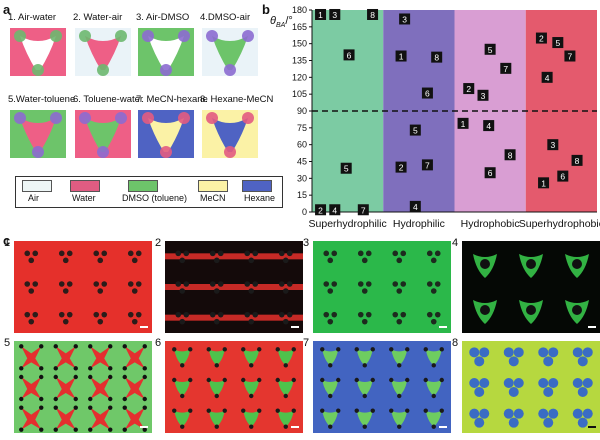 The height and width of the screenshot is (440, 600). Describe the element at coordinates (299, 44) in the screenshot. I see `y-tick-label: 150` at that location.